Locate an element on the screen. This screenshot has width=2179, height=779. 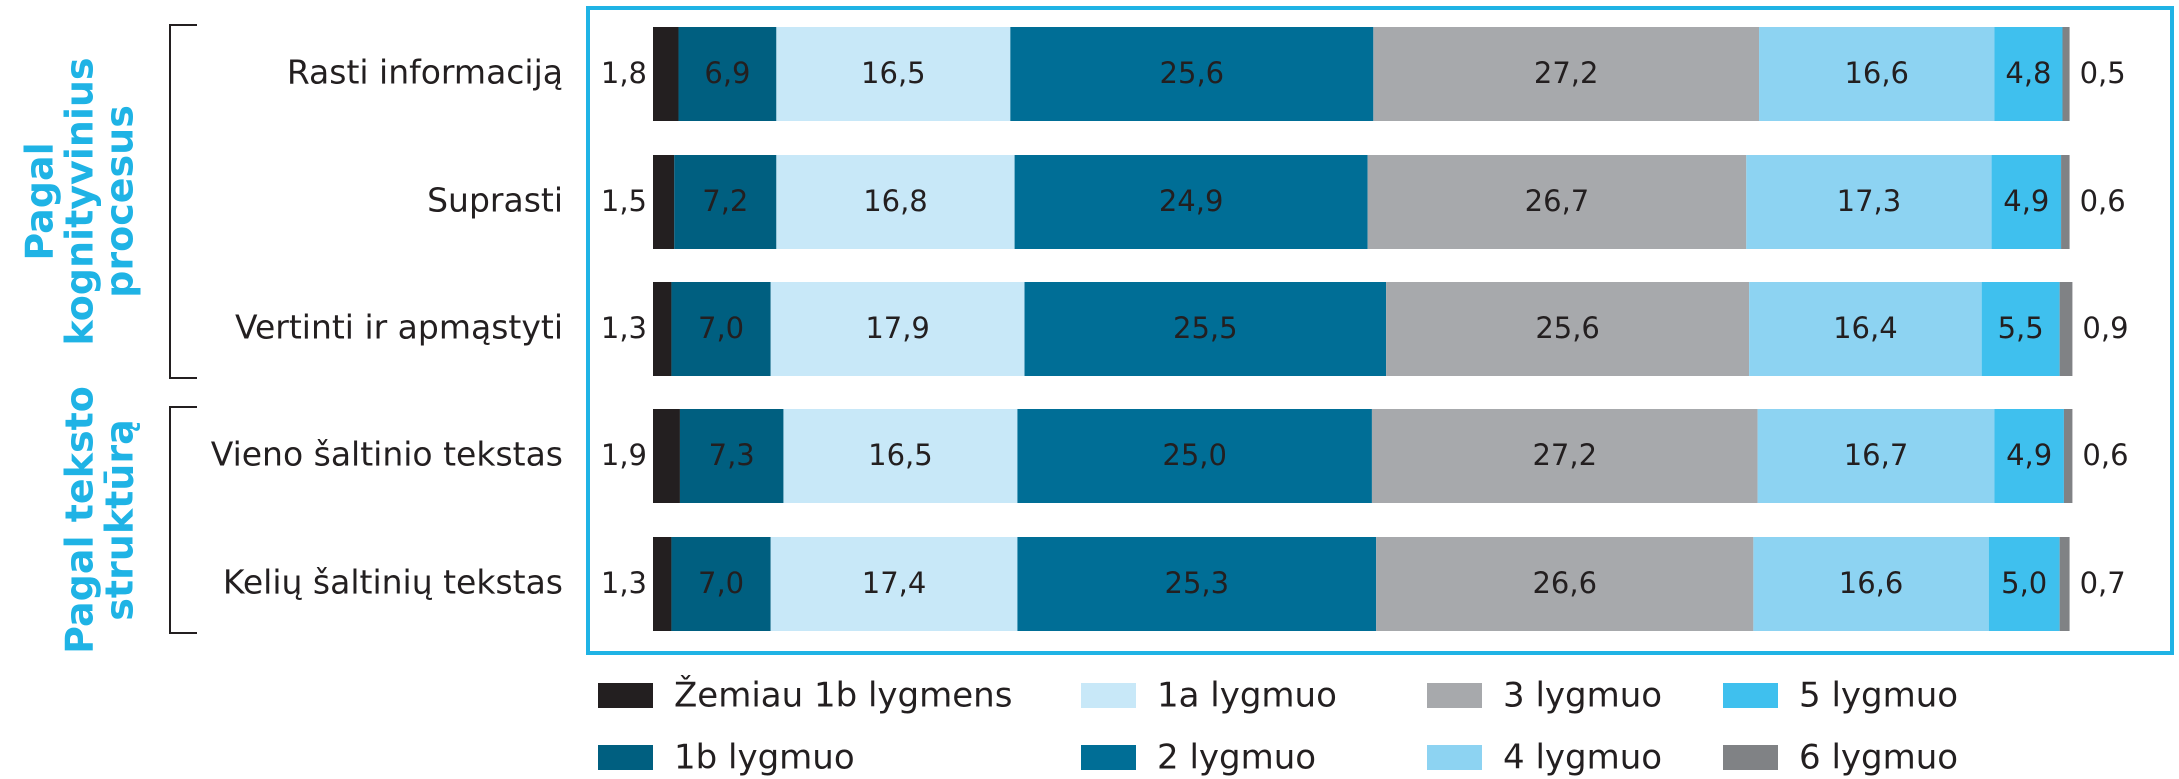
value-label: 1,8 is located at coordinates (624, 73).